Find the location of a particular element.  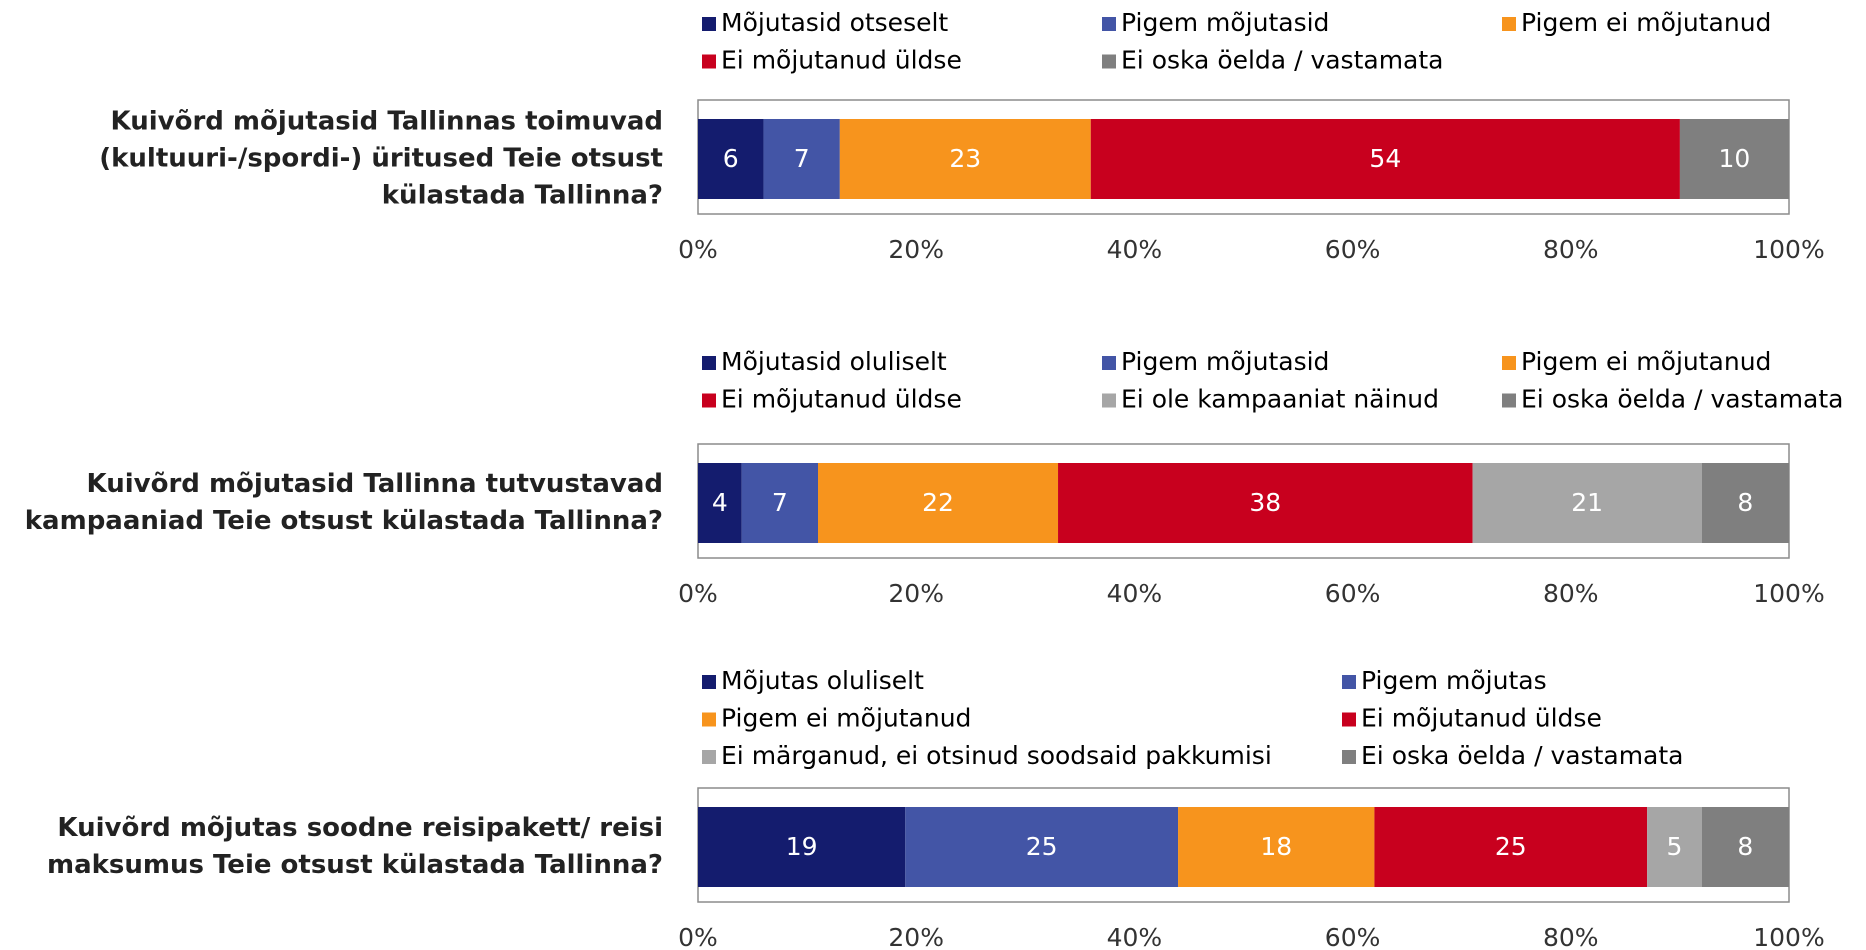

data-label: 38 is located at coordinates (1265, 502).